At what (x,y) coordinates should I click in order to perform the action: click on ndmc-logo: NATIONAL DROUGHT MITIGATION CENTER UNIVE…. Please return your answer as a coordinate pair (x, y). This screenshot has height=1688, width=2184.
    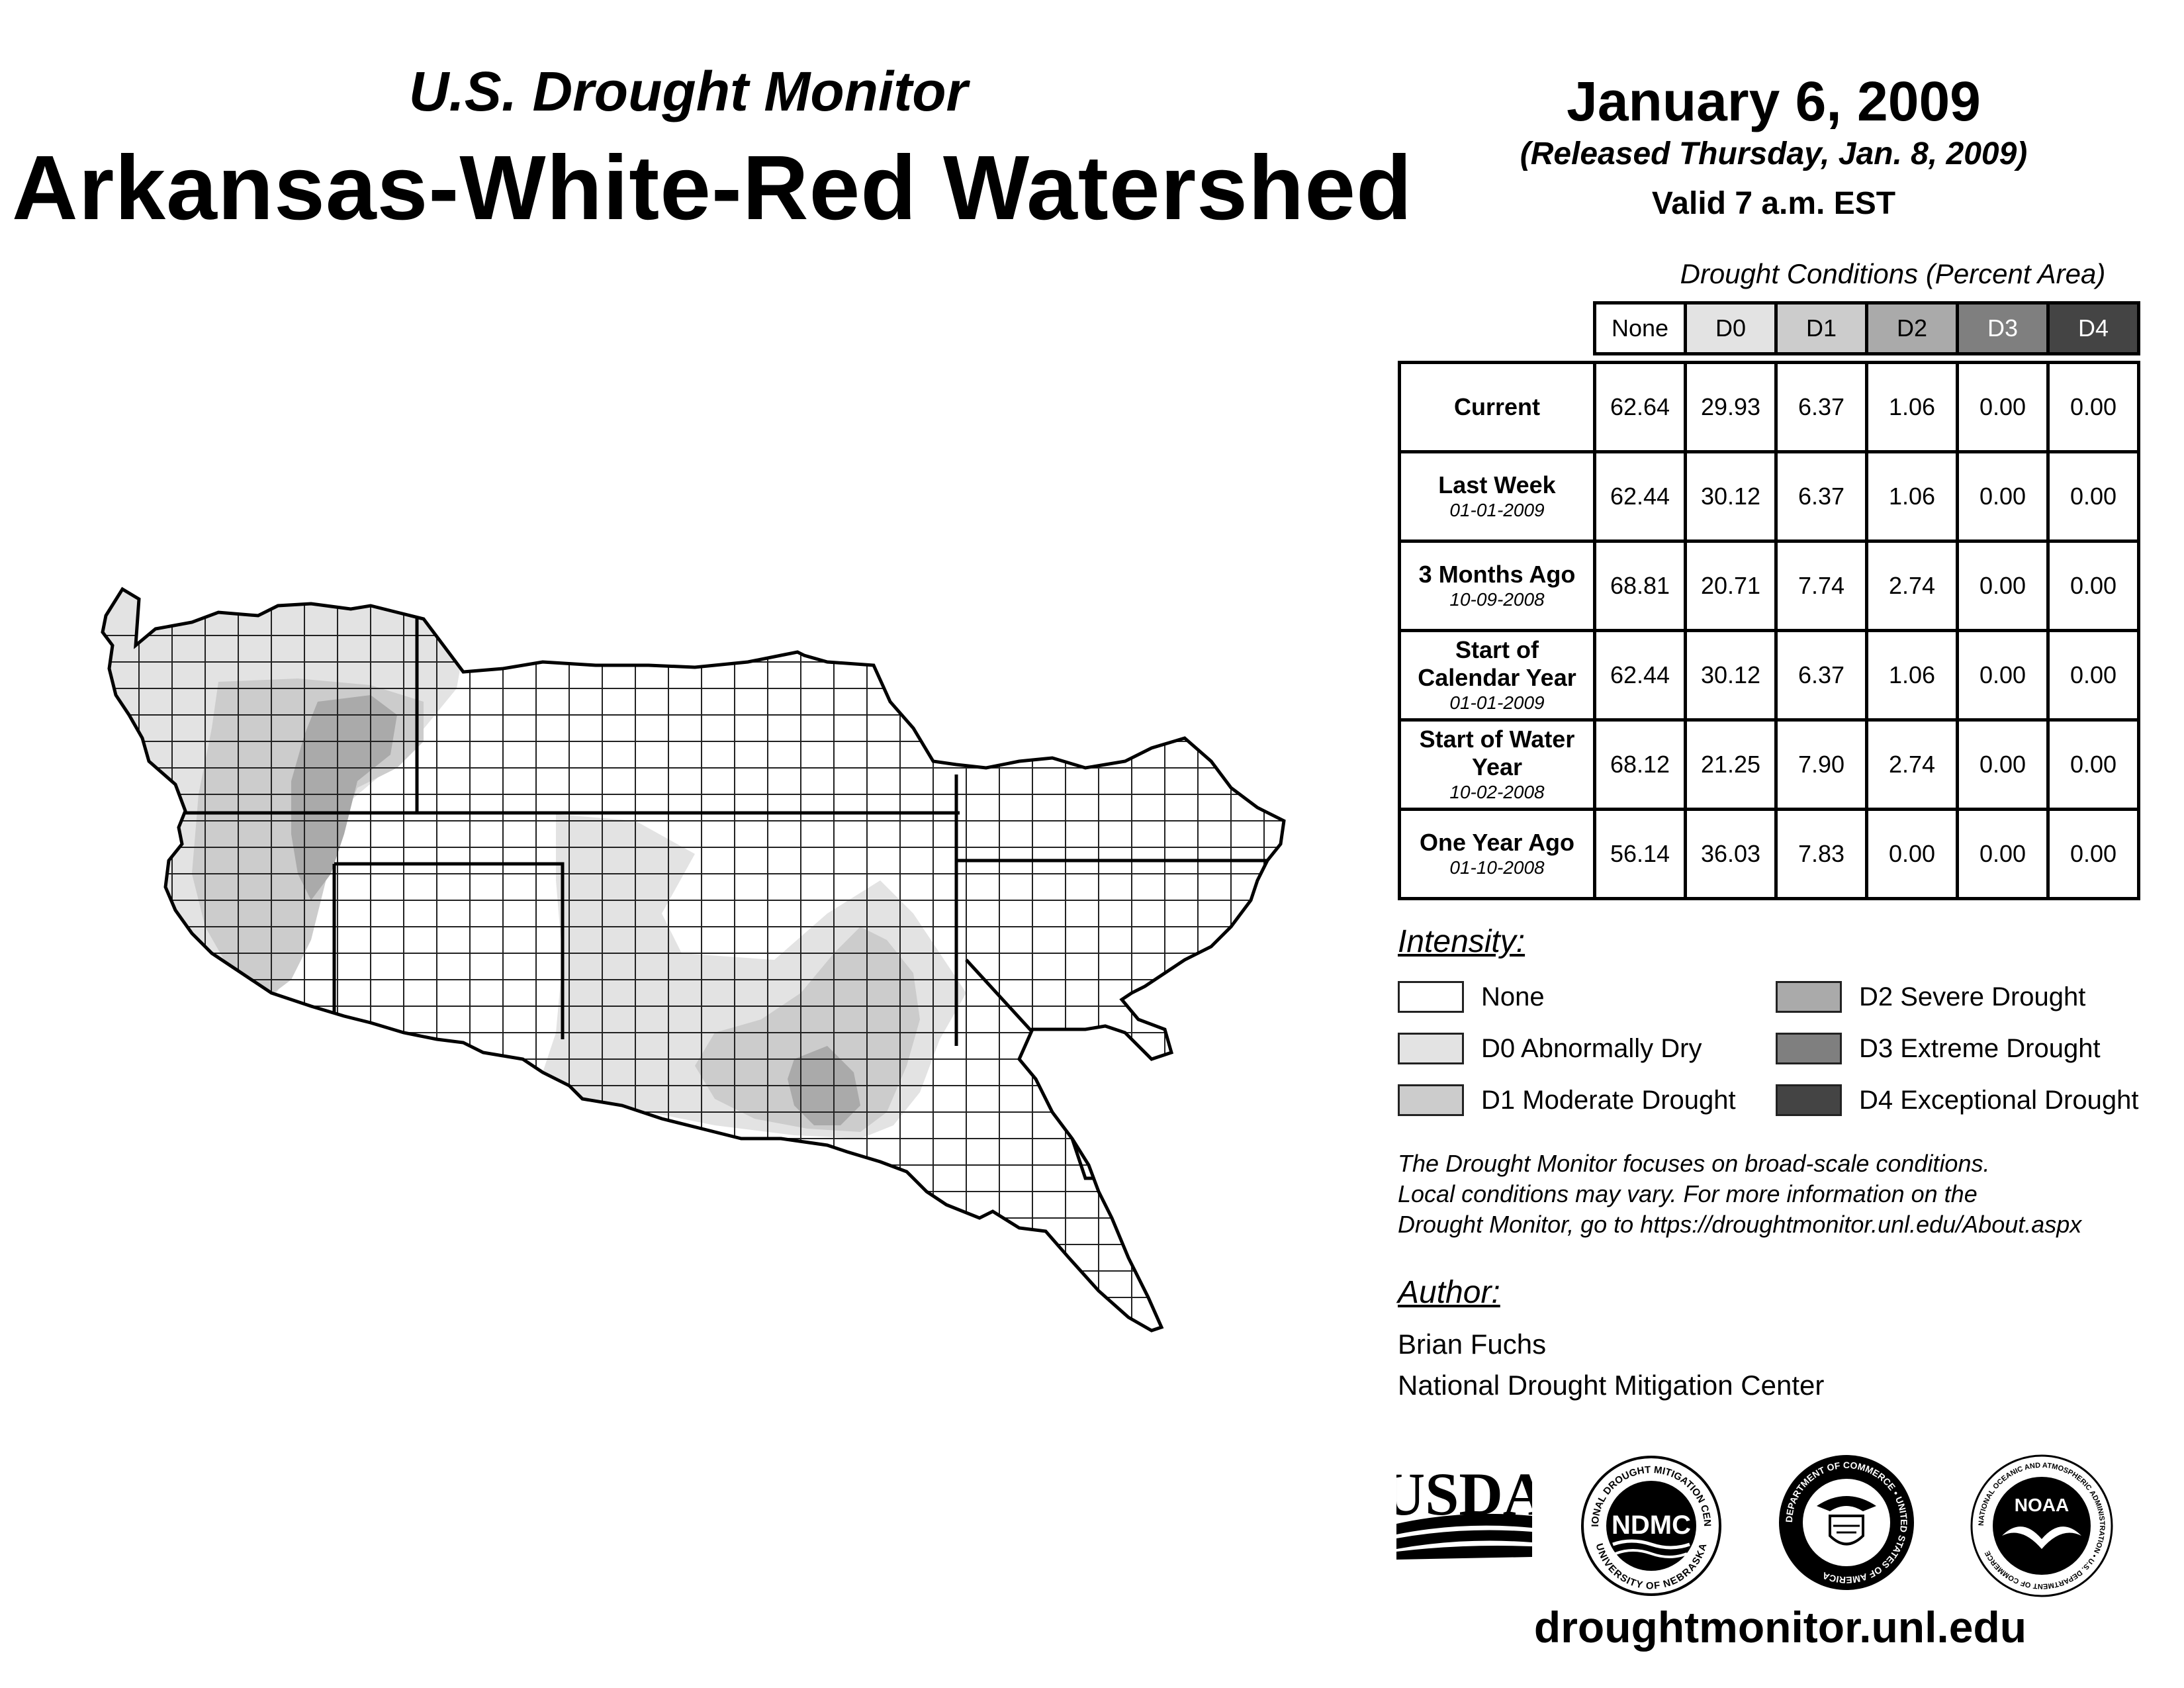
    Looking at the image, I should click on (1649, 1524).